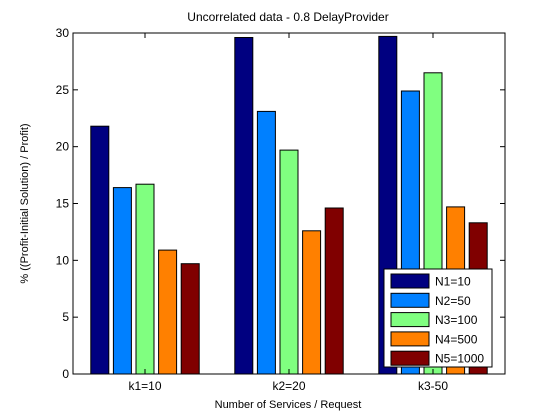  Describe the element at coordinates (288, 386) in the screenshot. I see `x-tick-label: k2=20` at that location.